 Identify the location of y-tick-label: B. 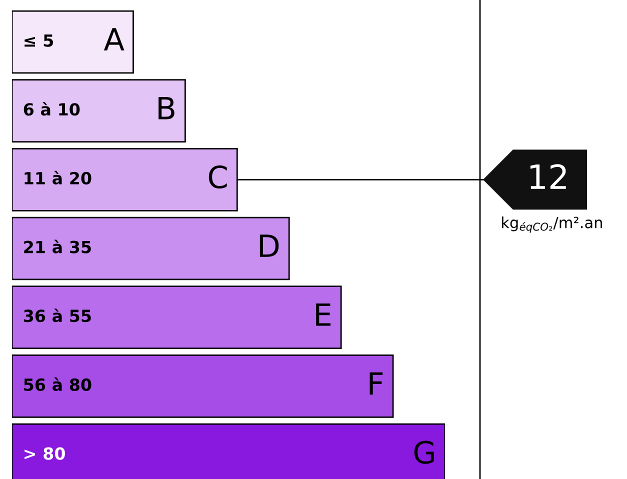
(166, 108).